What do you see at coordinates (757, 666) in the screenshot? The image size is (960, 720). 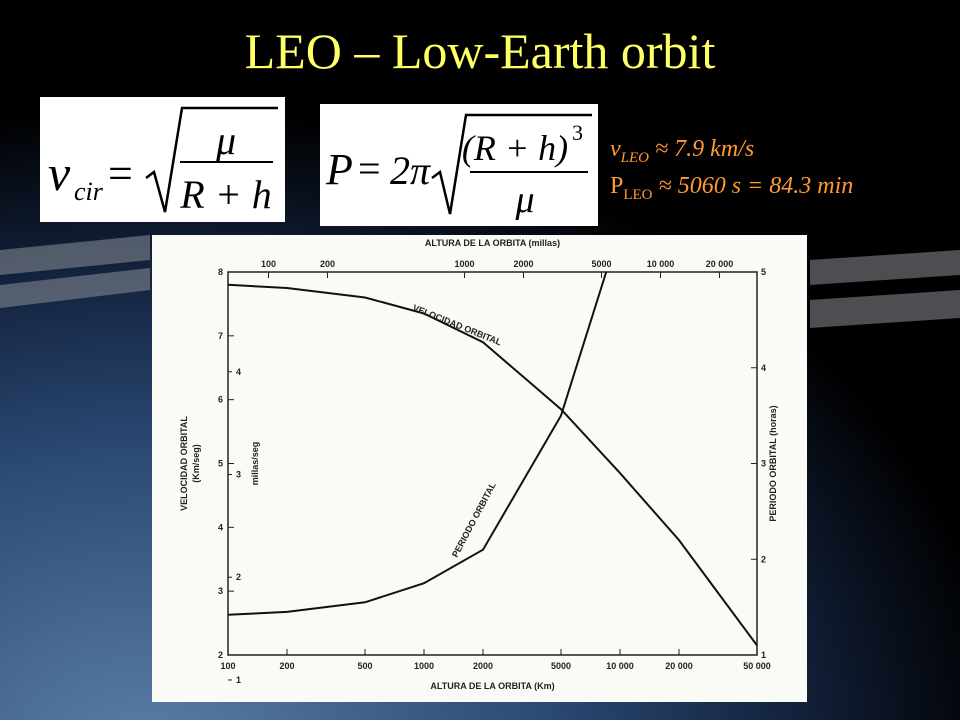 I see `x-tick-label: 50 000` at bounding box center [757, 666].